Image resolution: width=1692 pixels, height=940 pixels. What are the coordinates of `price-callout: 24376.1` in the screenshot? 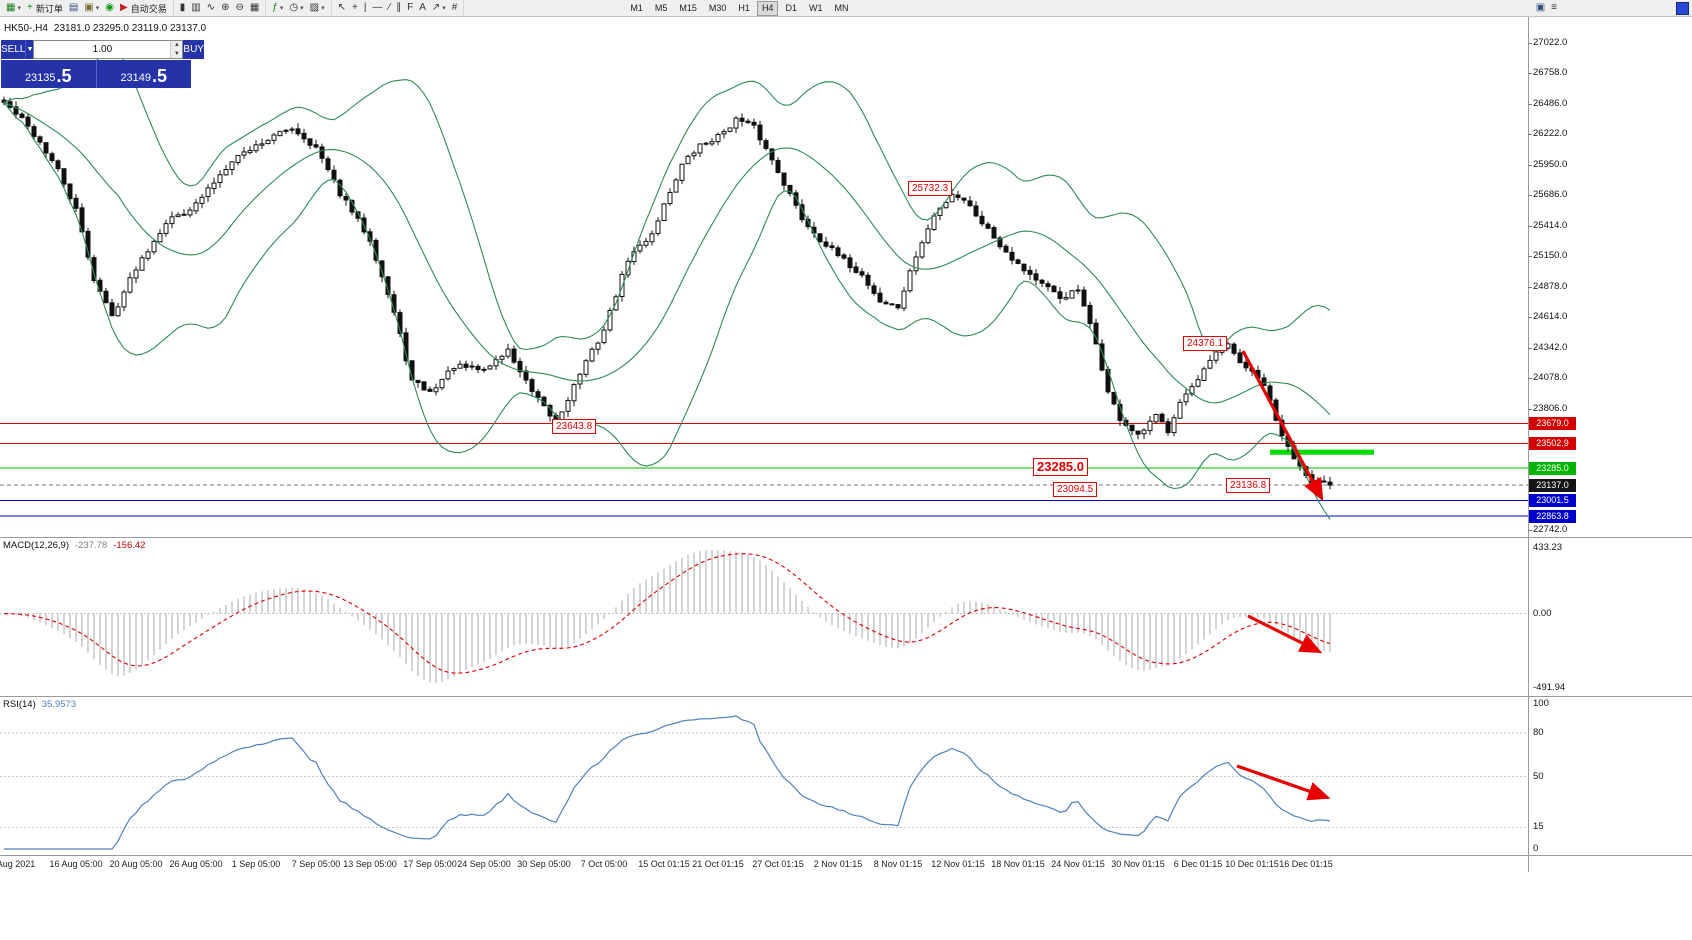 It's located at (1205, 343).